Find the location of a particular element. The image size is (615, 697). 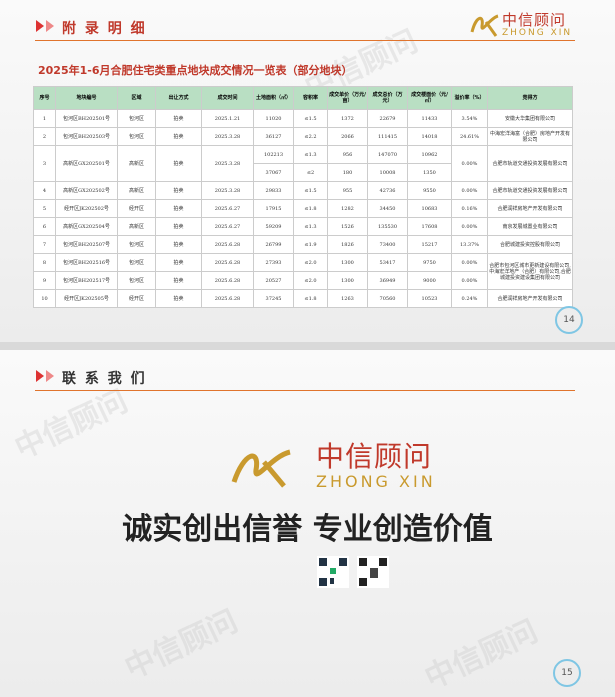

column-header: 出让方式 is located at coordinates (178, 98).